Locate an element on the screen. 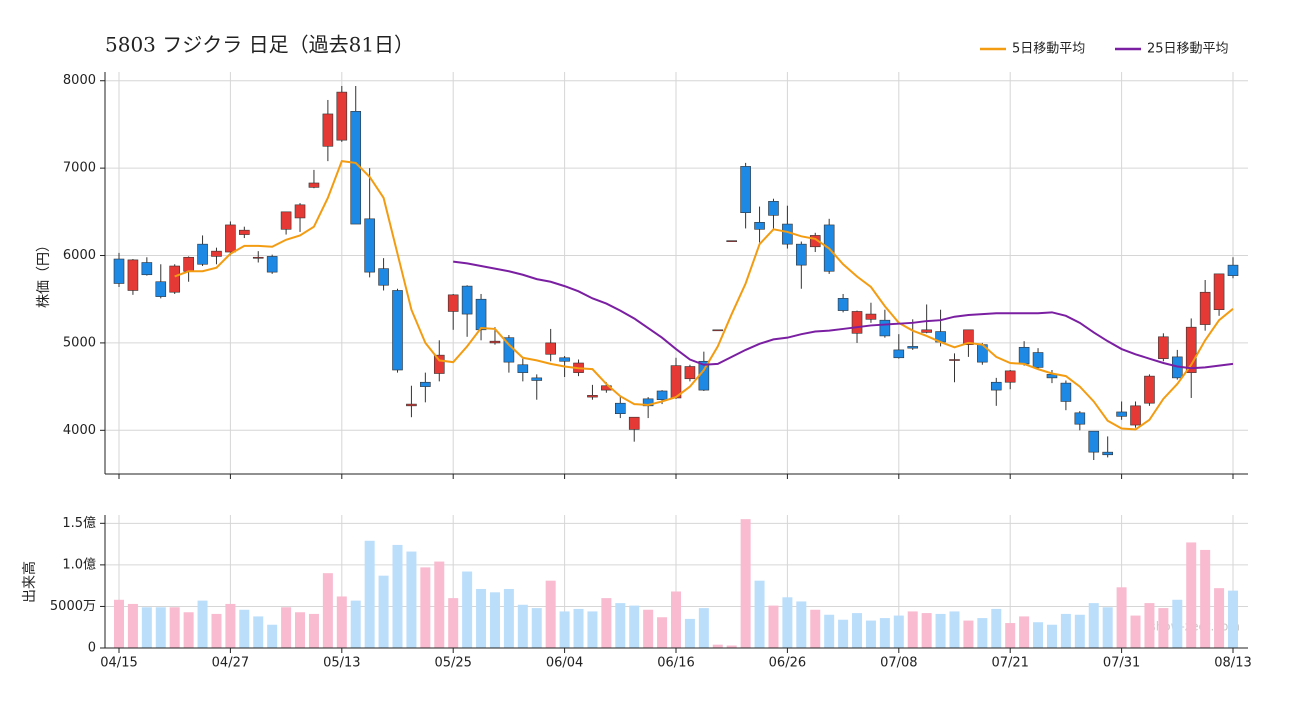 The image size is (1300, 720). y-tick-label: 5000万 is located at coordinates (73, 606).